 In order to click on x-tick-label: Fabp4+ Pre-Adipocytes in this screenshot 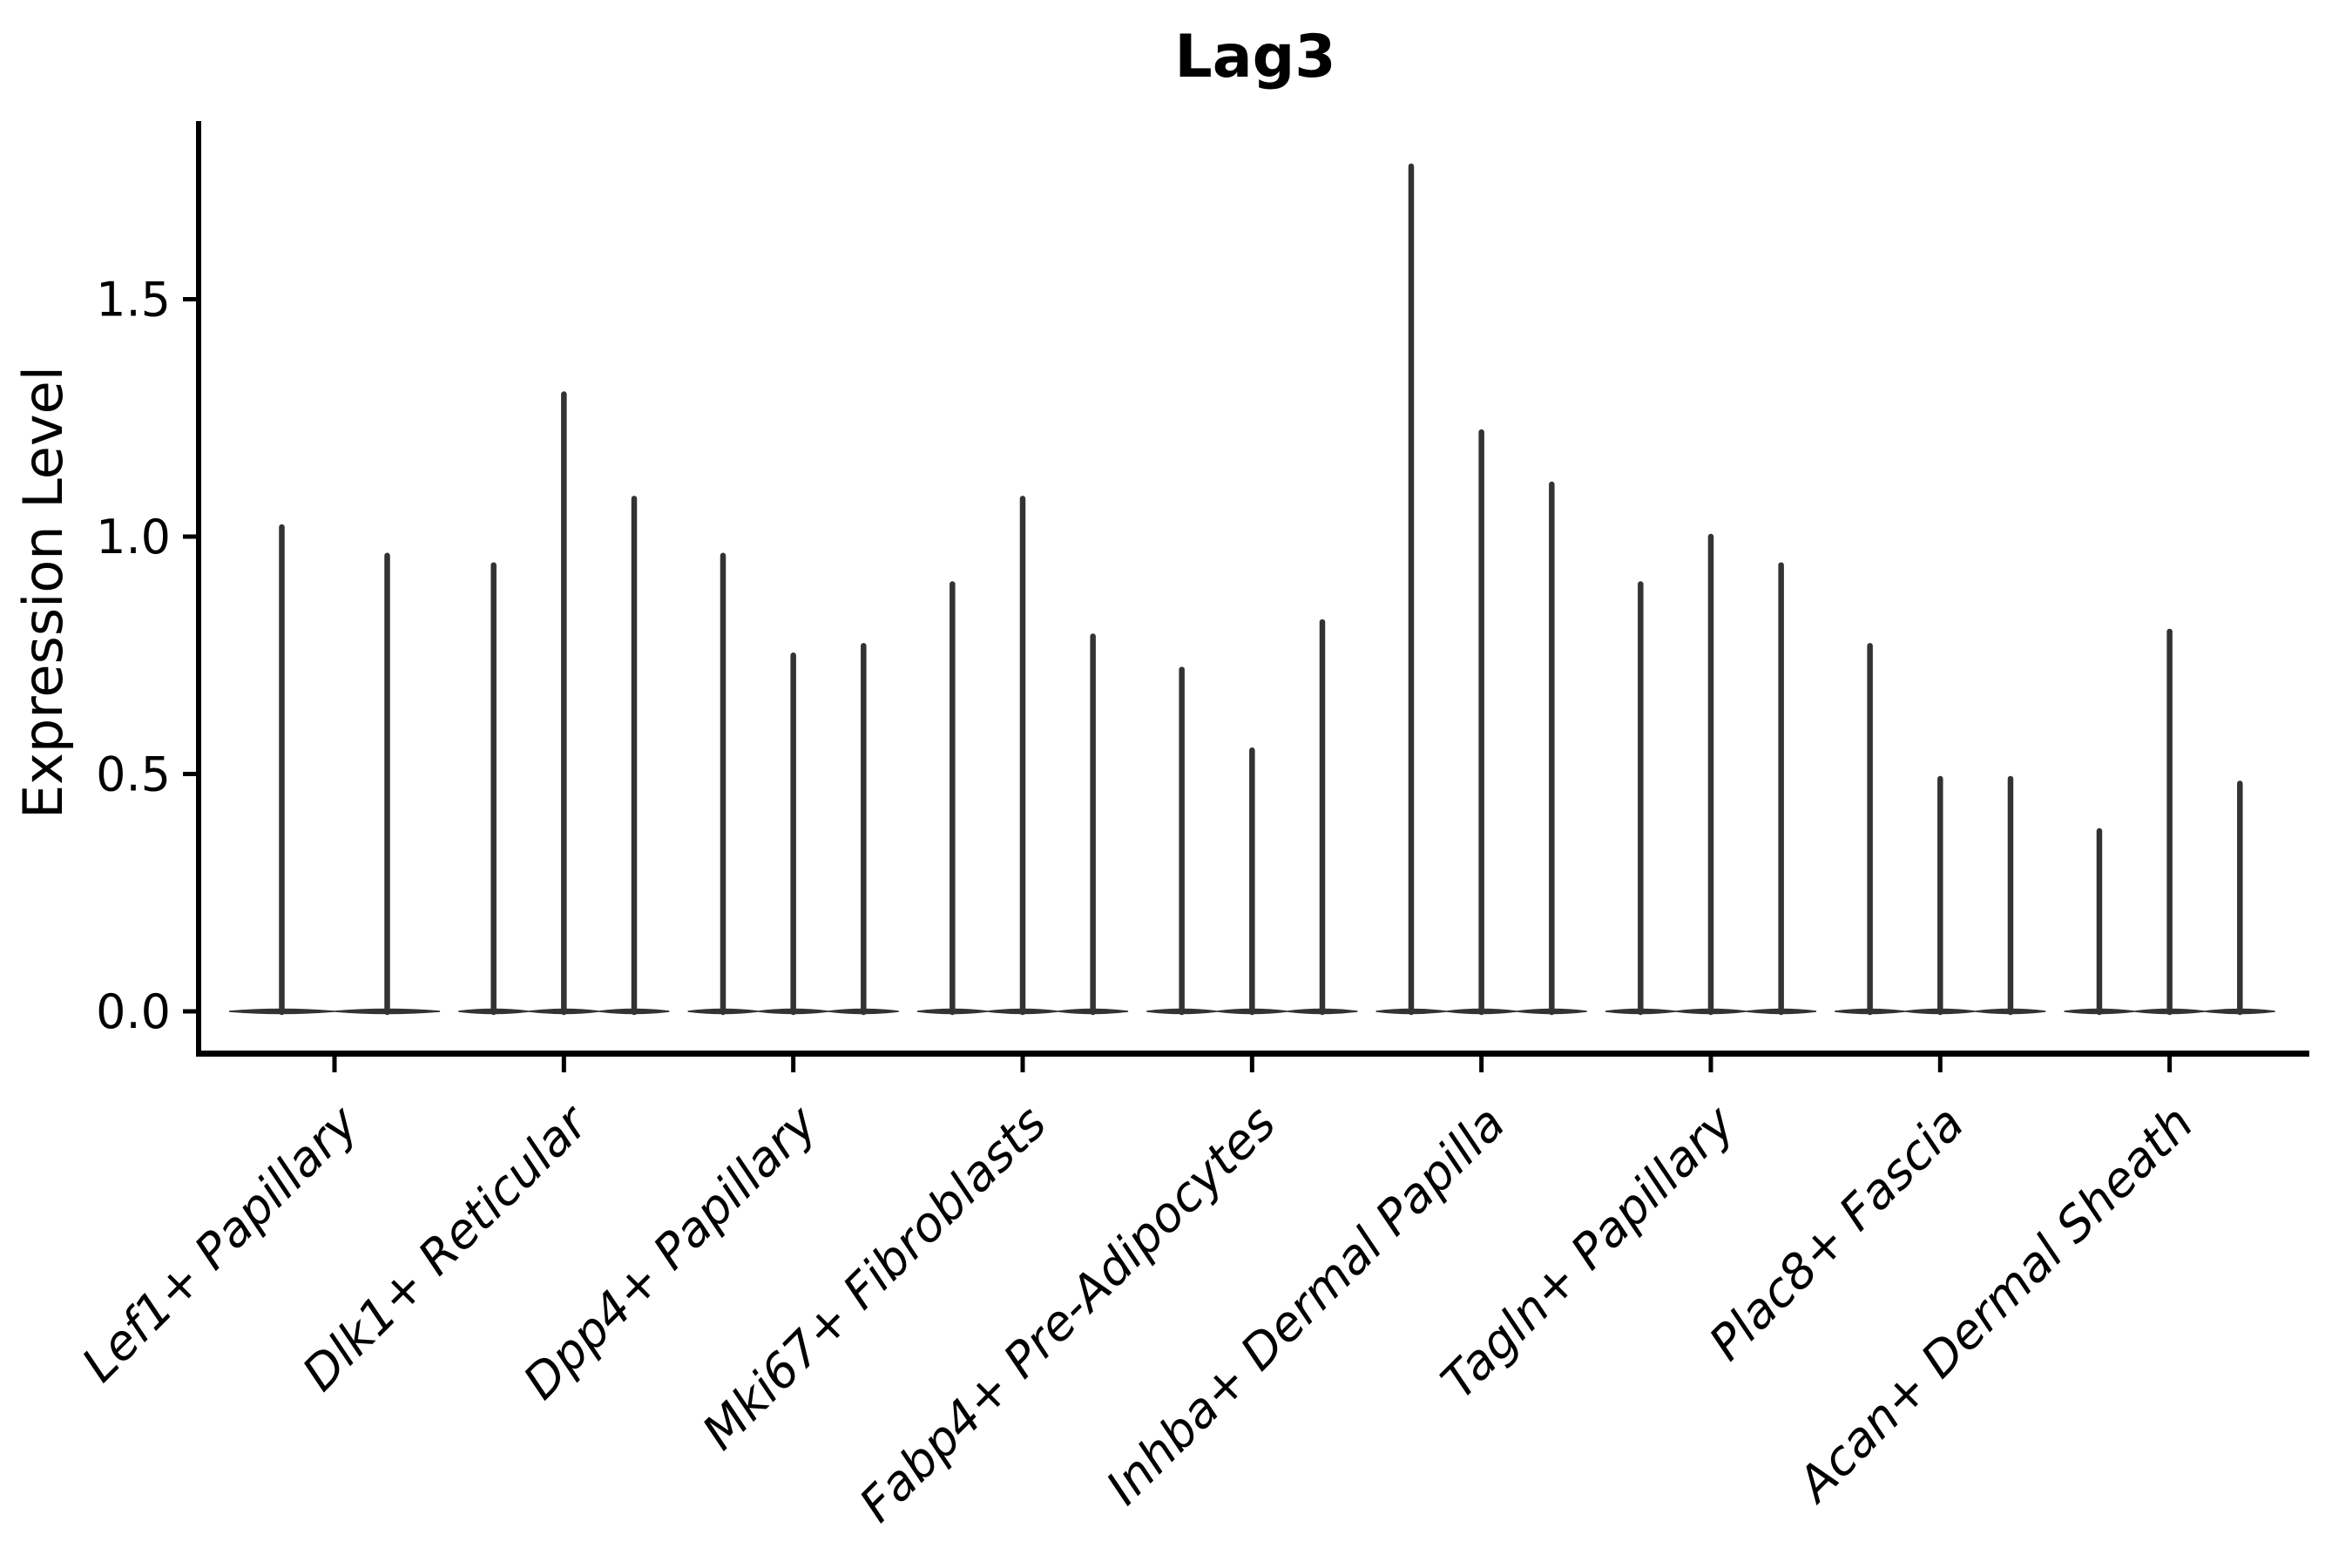, I will do `click(1067, 1313)`.